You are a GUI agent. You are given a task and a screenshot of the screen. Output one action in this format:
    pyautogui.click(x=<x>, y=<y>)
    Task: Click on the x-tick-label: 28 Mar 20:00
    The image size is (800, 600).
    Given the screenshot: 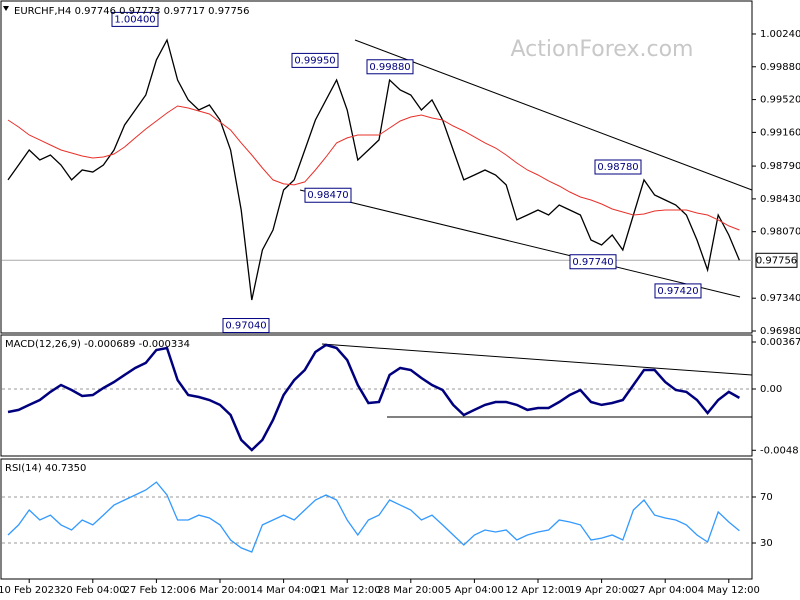 What is the action you would take?
    pyautogui.click(x=410, y=590)
    